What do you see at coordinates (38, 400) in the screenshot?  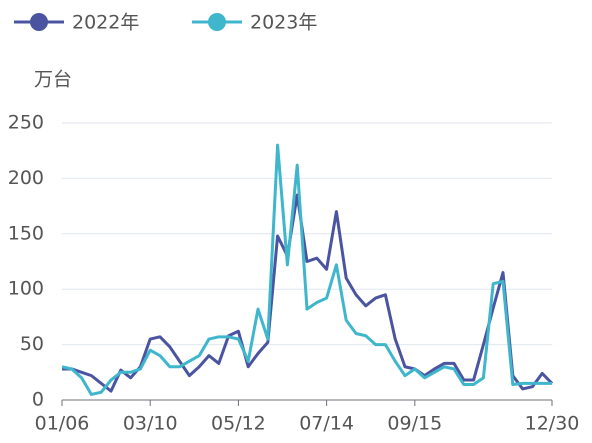 I see `y-tick-label: 0` at bounding box center [38, 400].